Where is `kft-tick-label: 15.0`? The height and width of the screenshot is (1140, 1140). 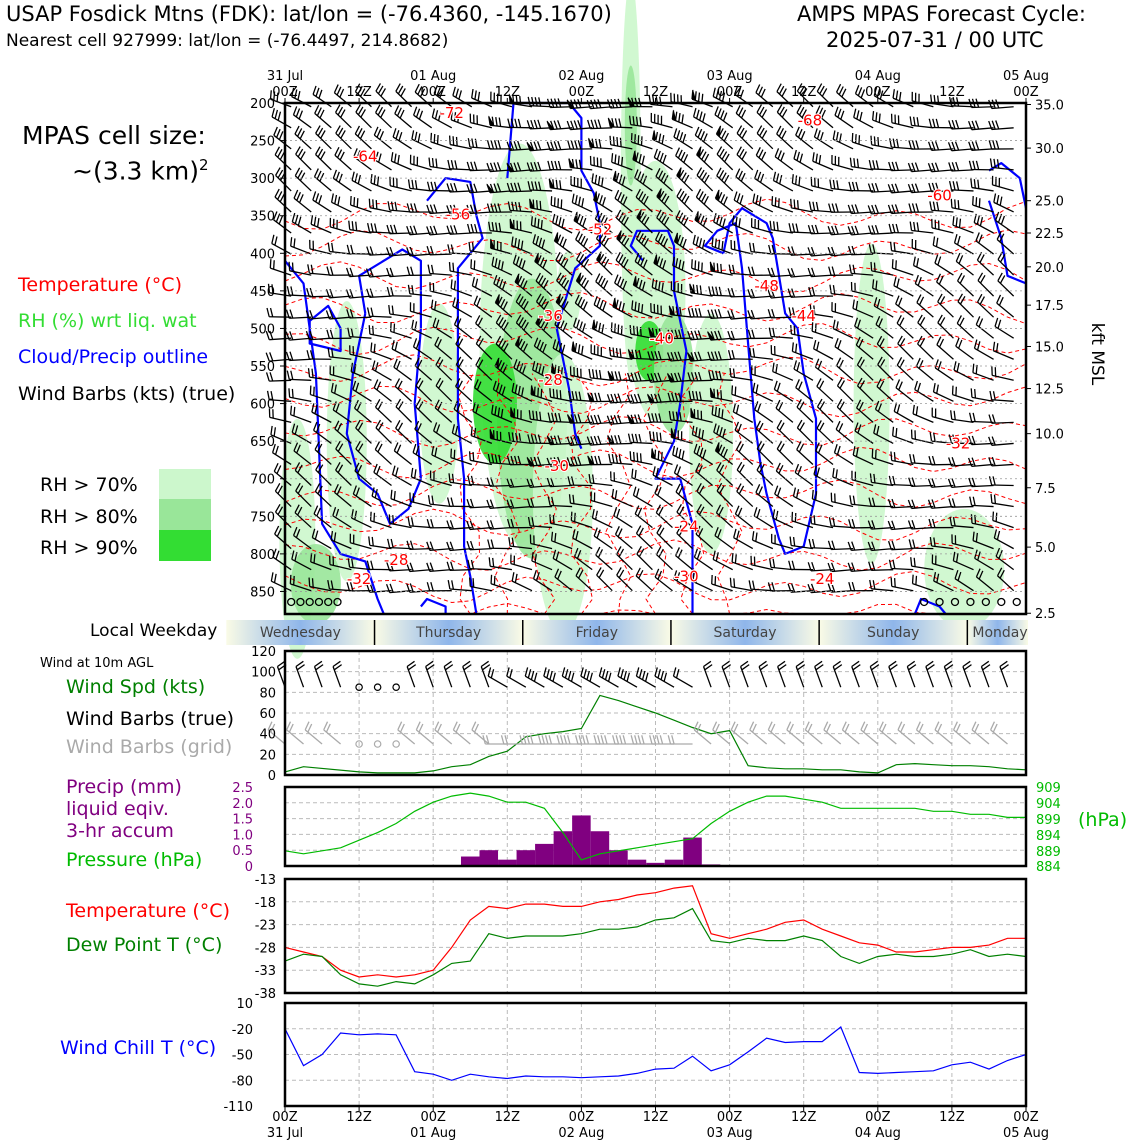
kft-tick-label: 15.0 is located at coordinates (1049, 347).